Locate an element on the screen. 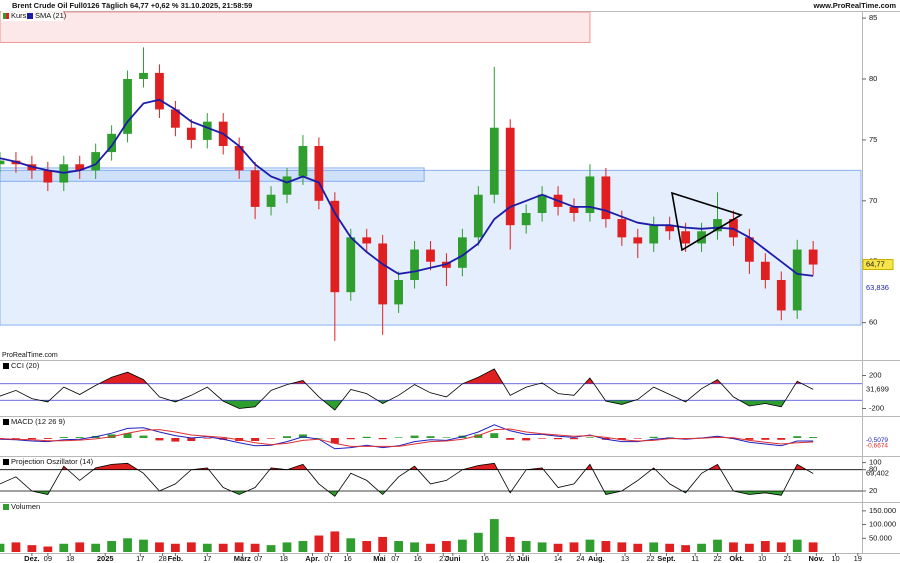 The image size is (900, 563). x-tick-label: 17 is located at coordinates (207, 558).